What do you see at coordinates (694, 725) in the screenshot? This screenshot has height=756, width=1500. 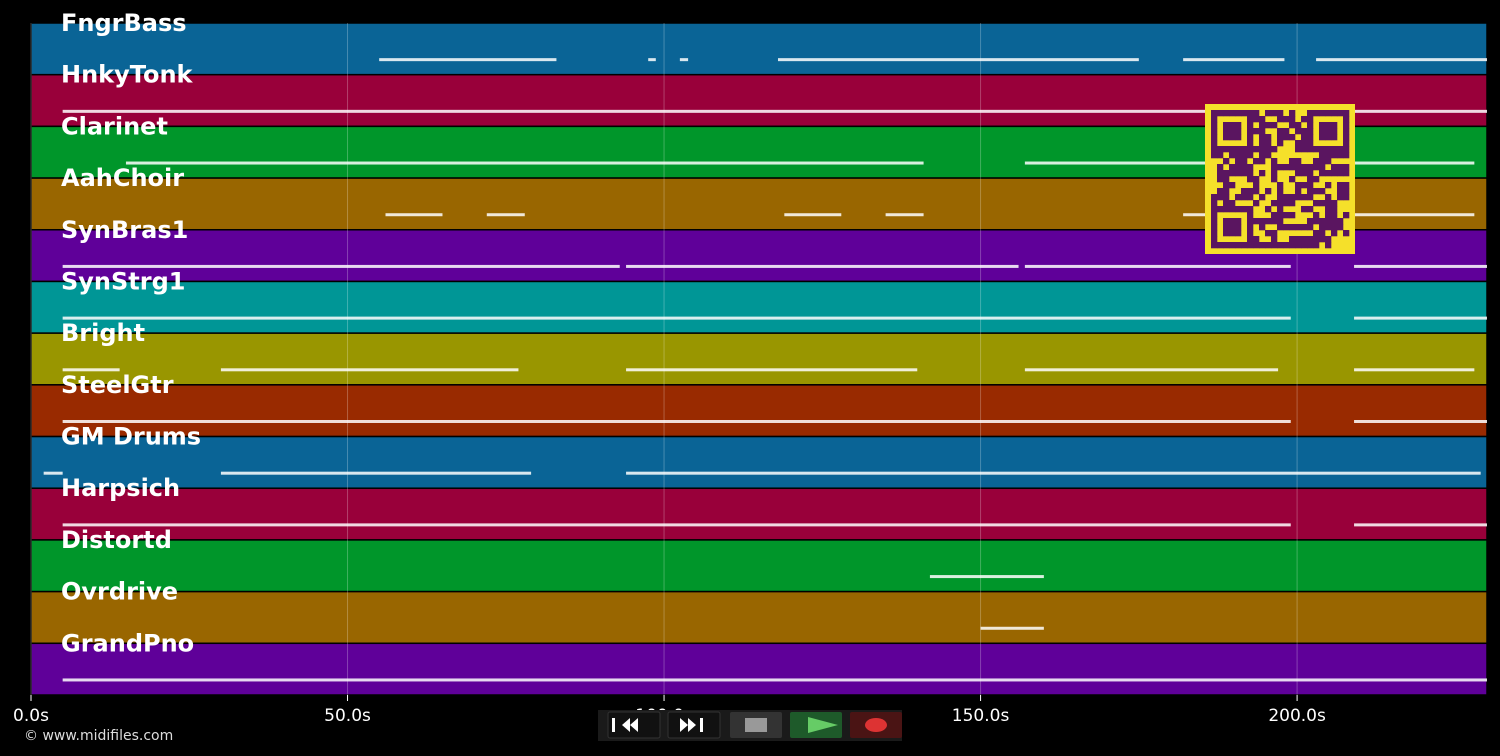 I see `forward-button` at bounding box center [694, 725].